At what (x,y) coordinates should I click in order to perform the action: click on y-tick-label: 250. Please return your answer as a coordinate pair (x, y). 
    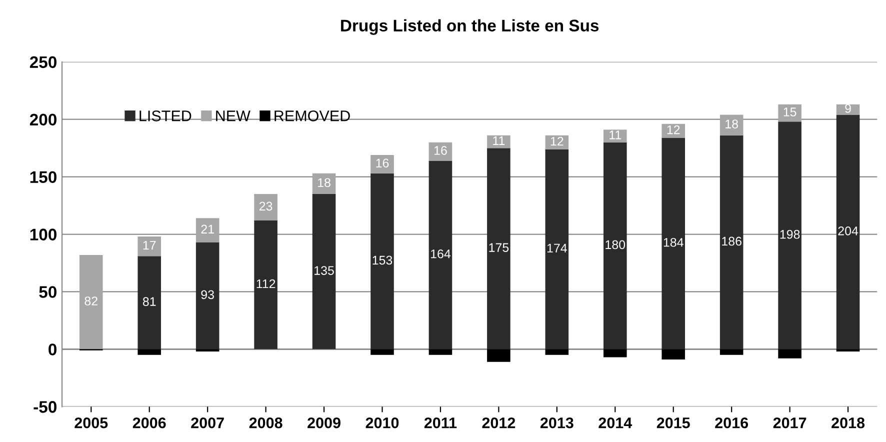
    Looking at the image, I should click on (43, 62).